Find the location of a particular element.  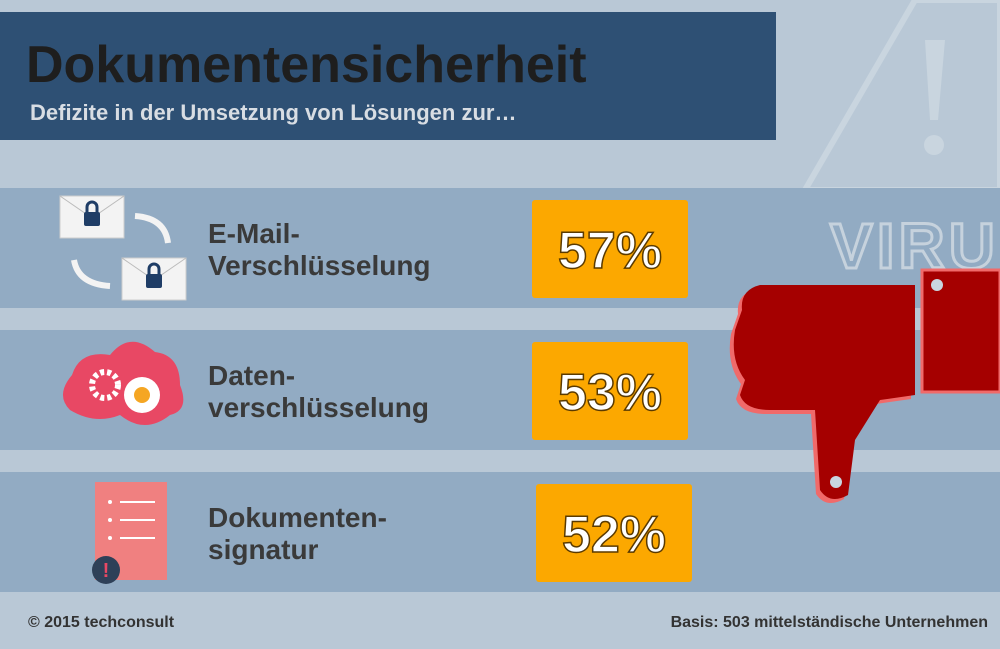

item-label: verschlüsselung is located at coordinates (318, 407).